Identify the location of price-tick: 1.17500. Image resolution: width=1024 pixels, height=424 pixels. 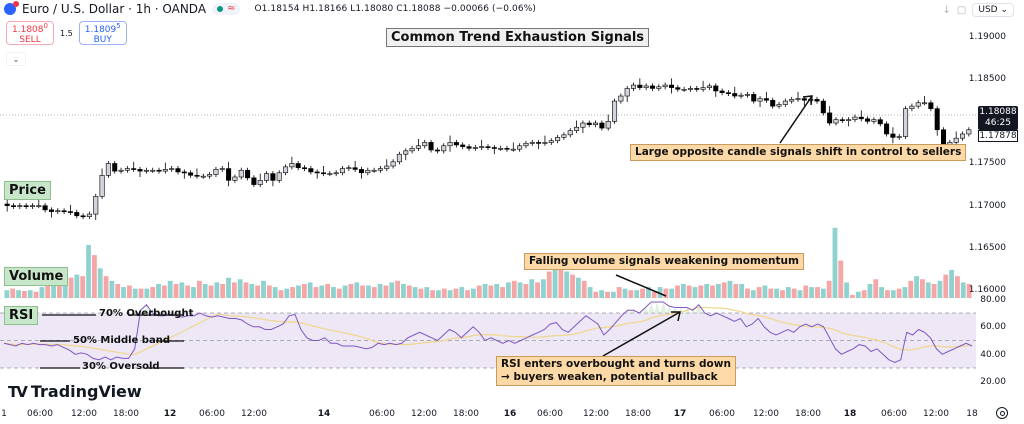
(987, 163).